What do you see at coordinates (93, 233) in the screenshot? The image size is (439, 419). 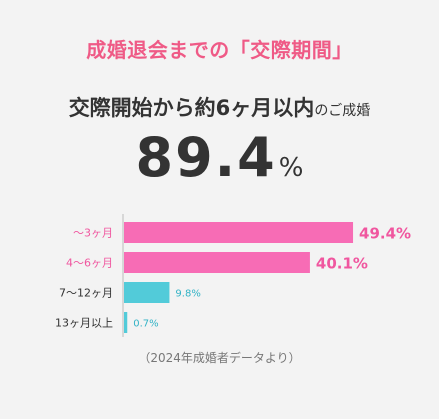 I see `category-label: 〜3ヶ月` at bounding box center [93, 233].